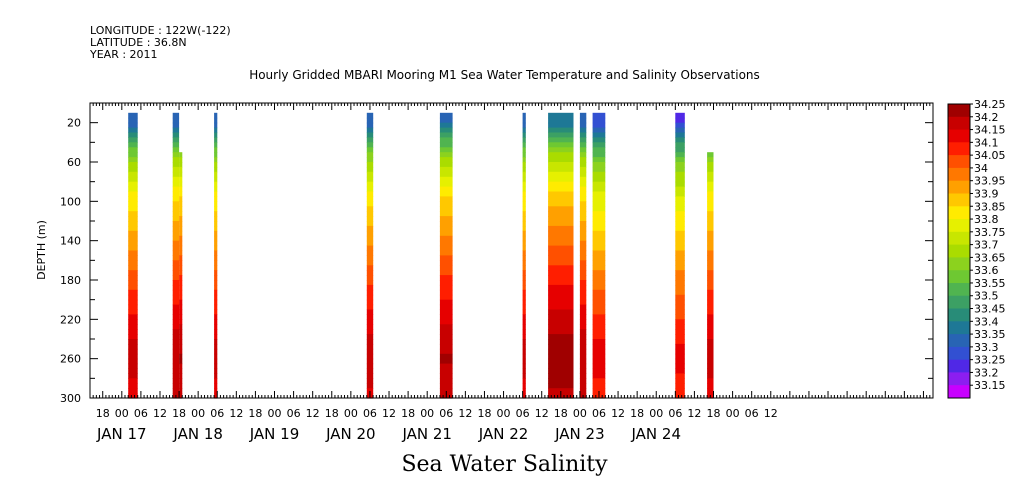 Image resolution: width=1009 pixels, height=504 pixels. I want to click on y-tick-label: 60, so click(74, 162).